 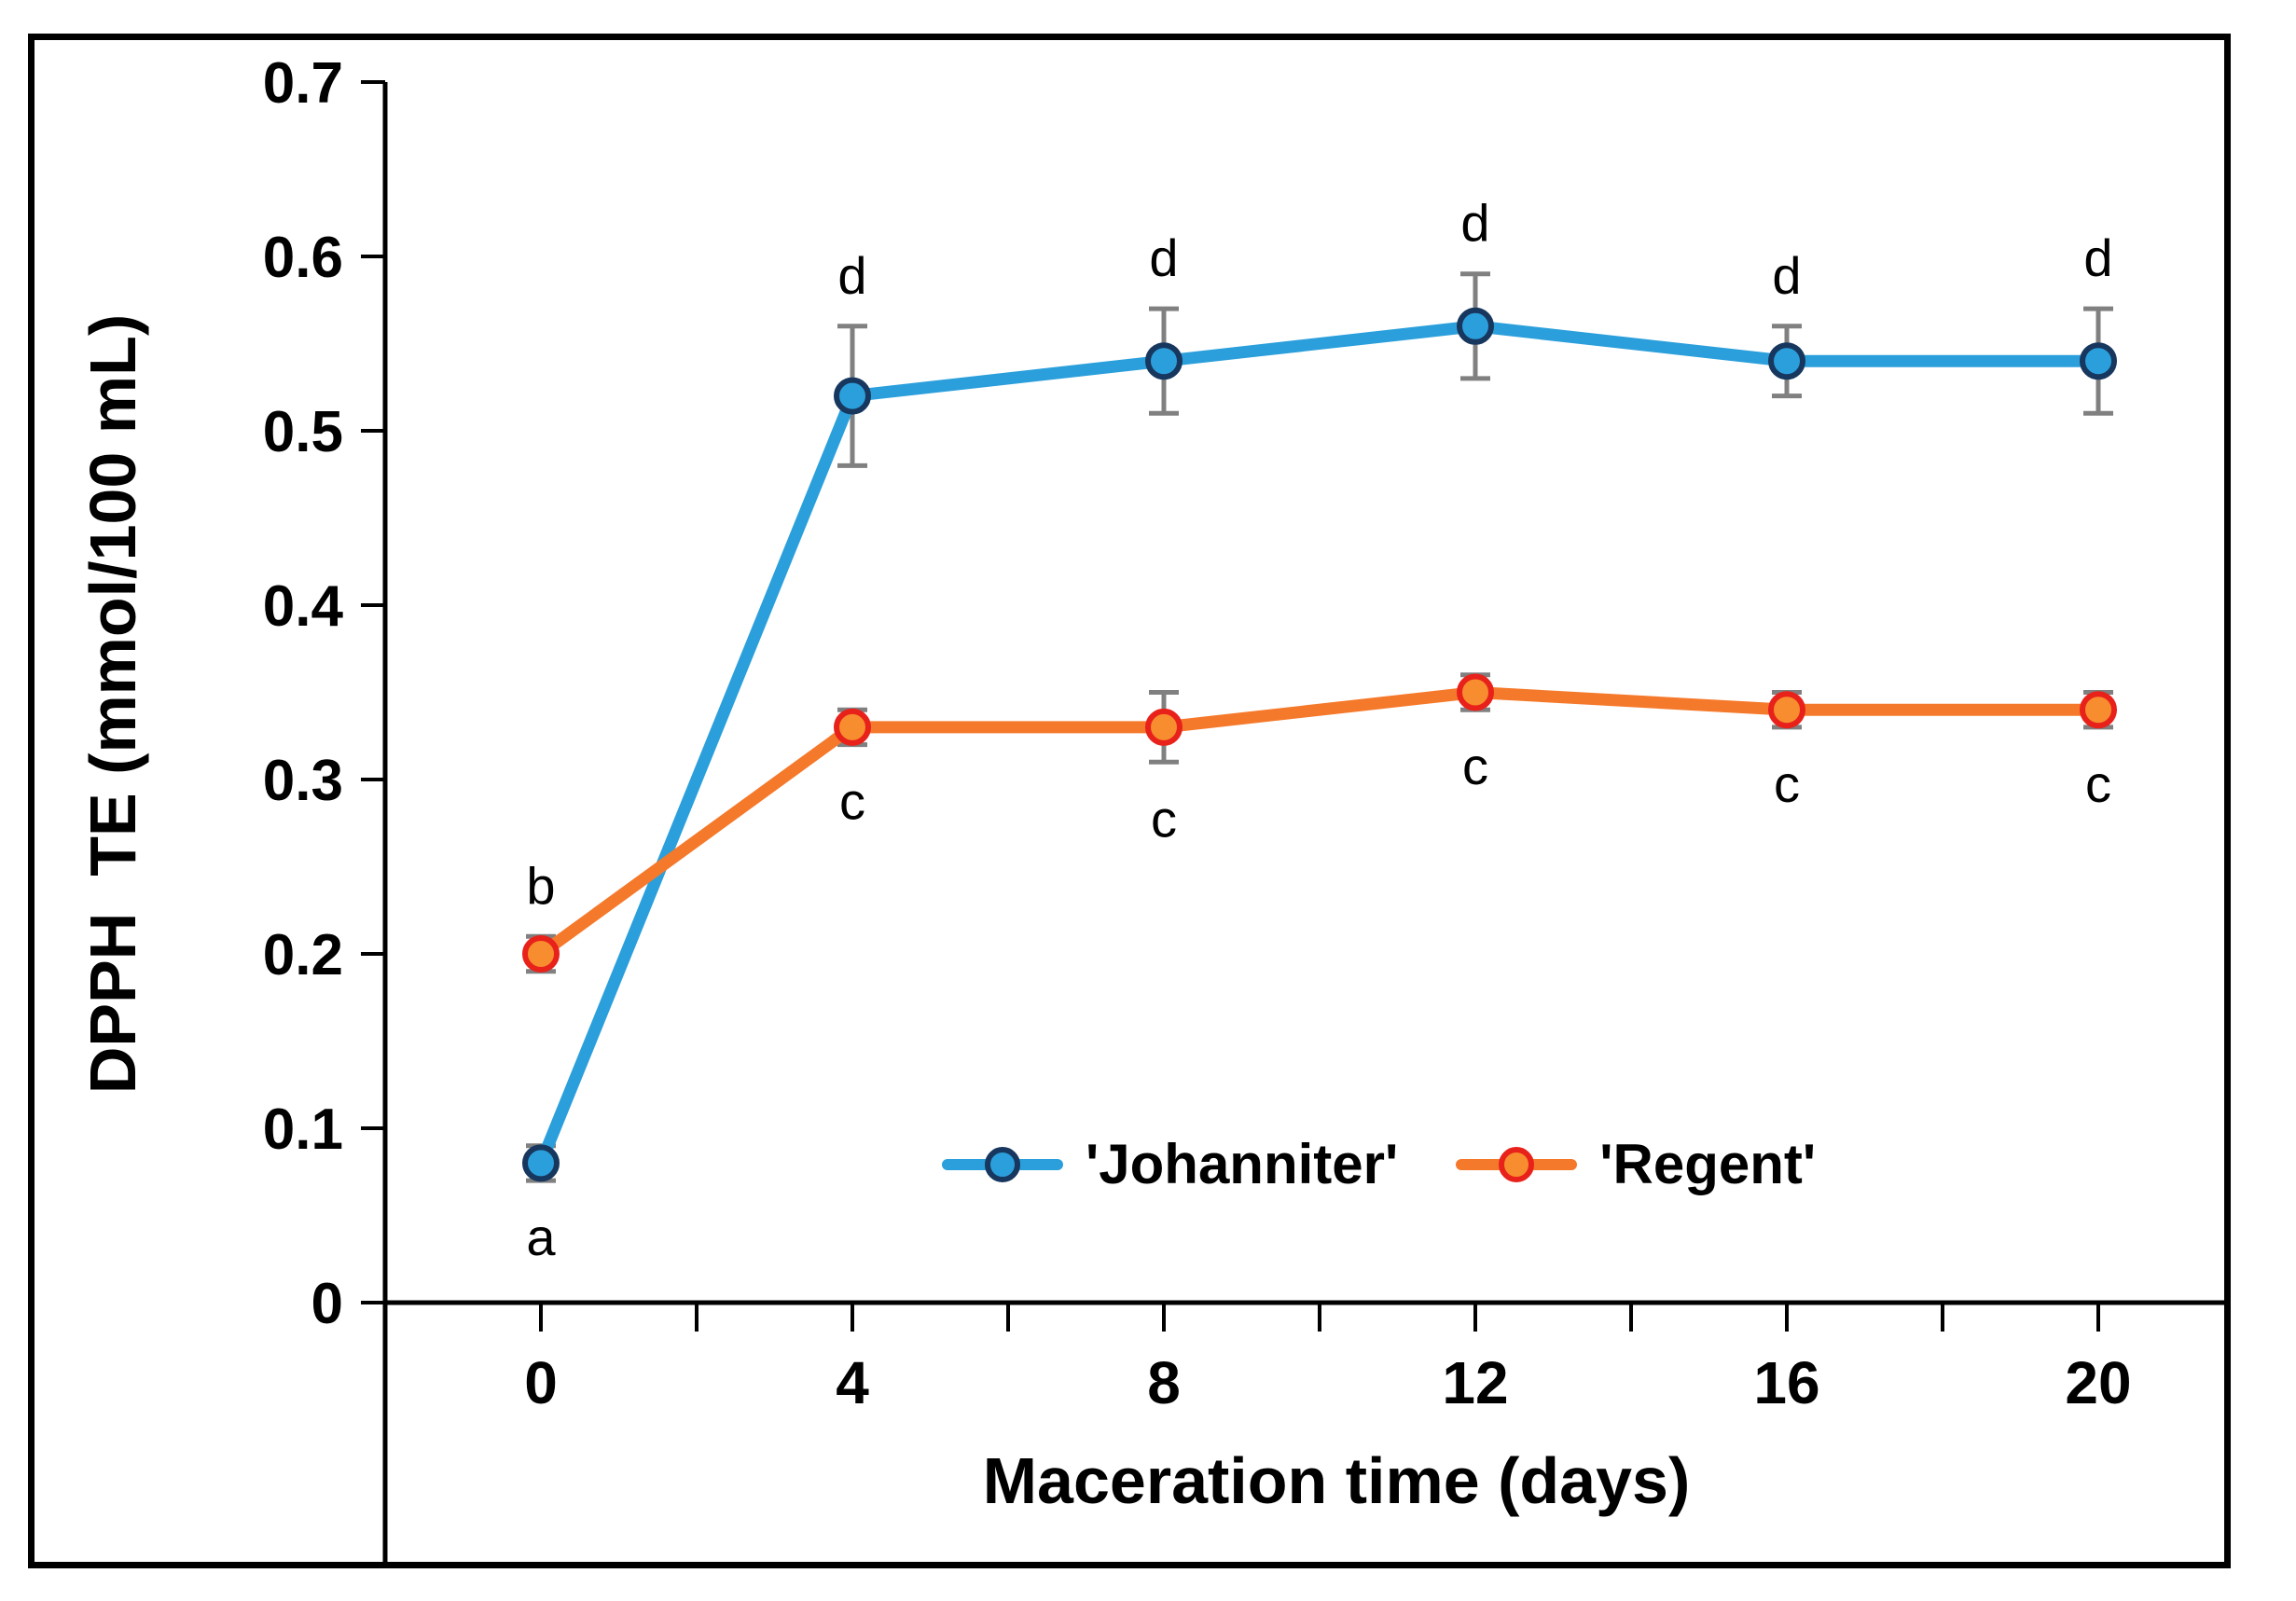 What do you see at coordinates (1337, 1480) in the screenshot?
I see `x-axis-title: Maceration time (days)` at bounding box center [1337, 1480].